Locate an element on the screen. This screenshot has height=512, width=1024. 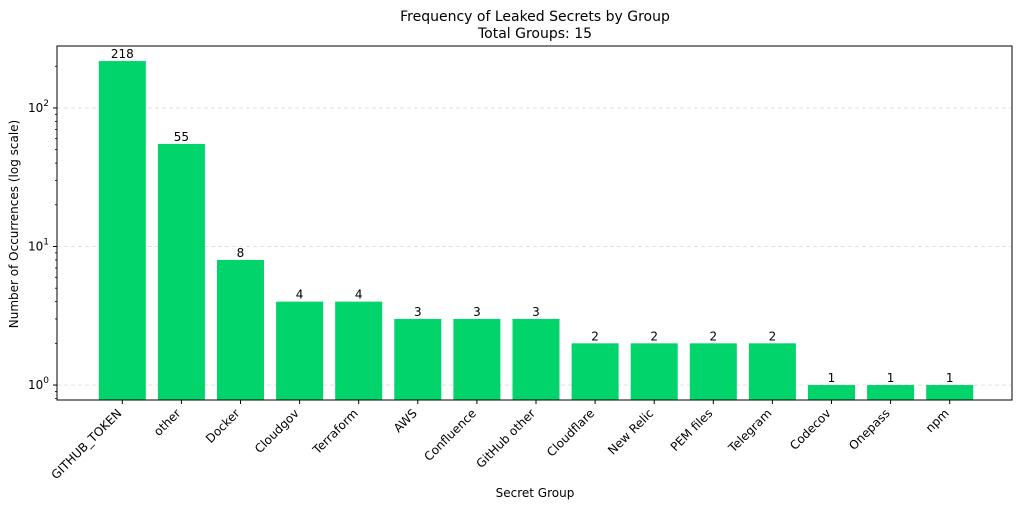
bar-cloudflare is located at coordinates (595, 371).